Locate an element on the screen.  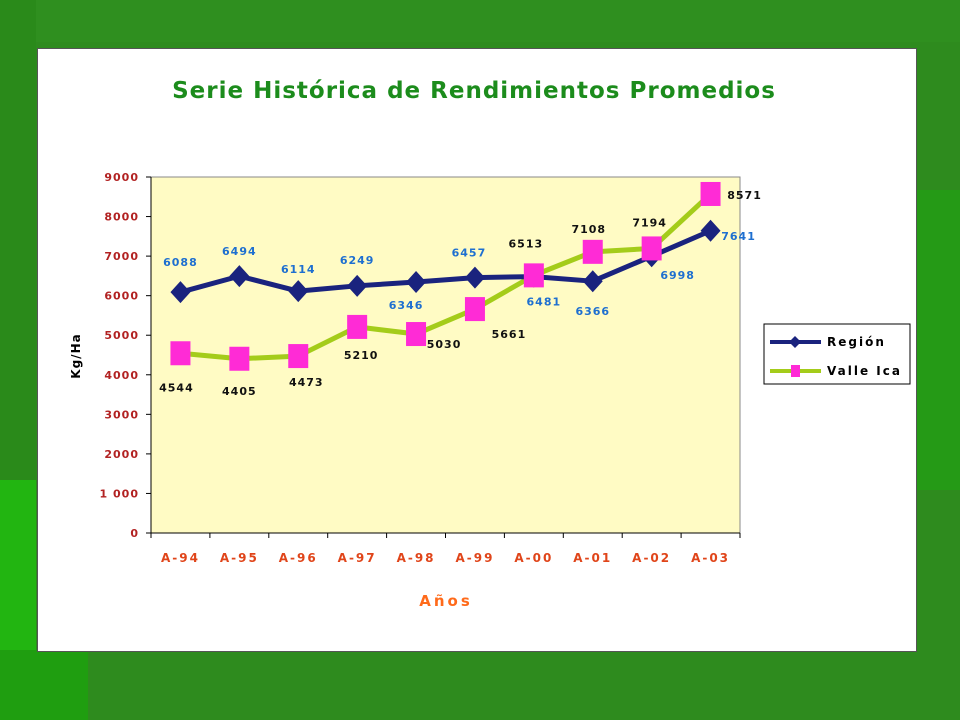
y-tick-label: 1 000 is located at coordinates (119, 493).